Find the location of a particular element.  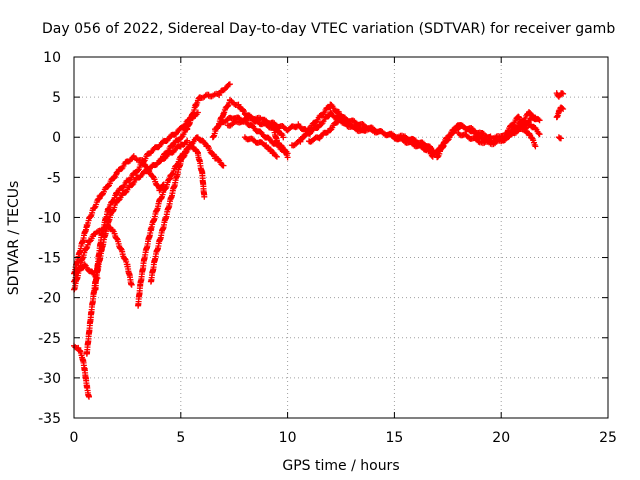

y-tick-label: -20 is located at coordinates (49, 299).